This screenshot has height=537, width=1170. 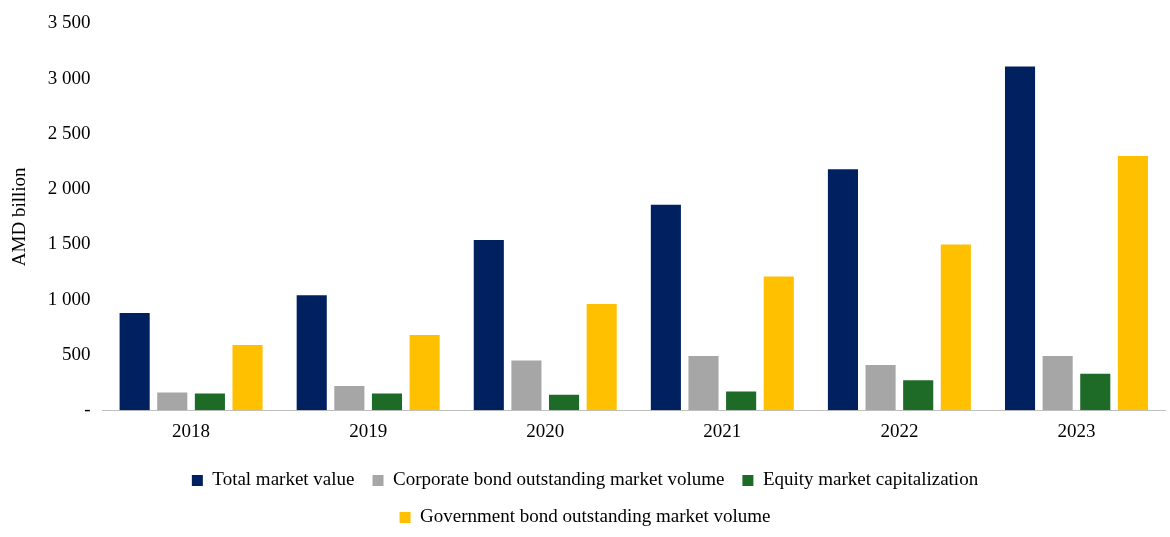 I want to click on legend-label: Corporate bond outstanding market volume, so click(x=559, y=479).